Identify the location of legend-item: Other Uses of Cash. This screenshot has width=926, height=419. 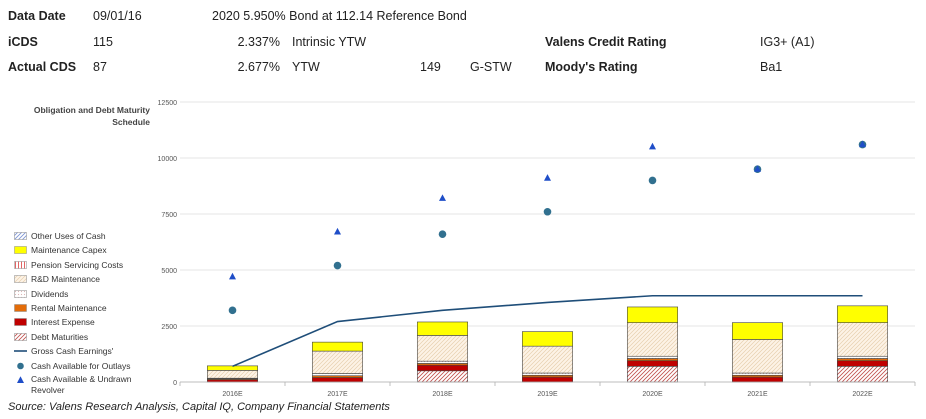
(89, 236).